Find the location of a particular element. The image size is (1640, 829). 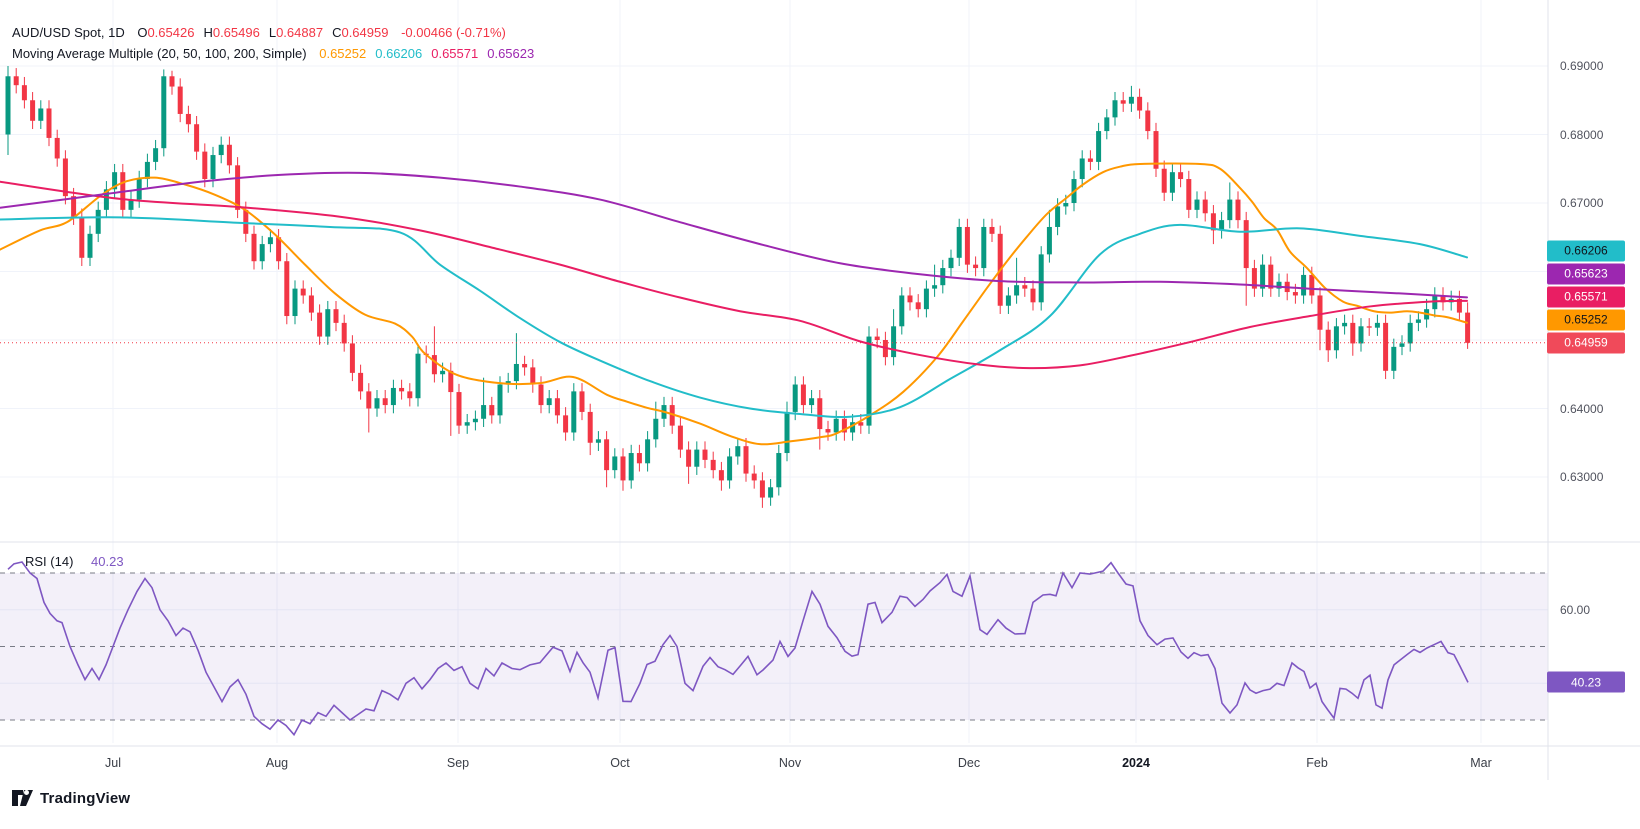

ma-value: 0.65571 is located at coordinates (455, 53).